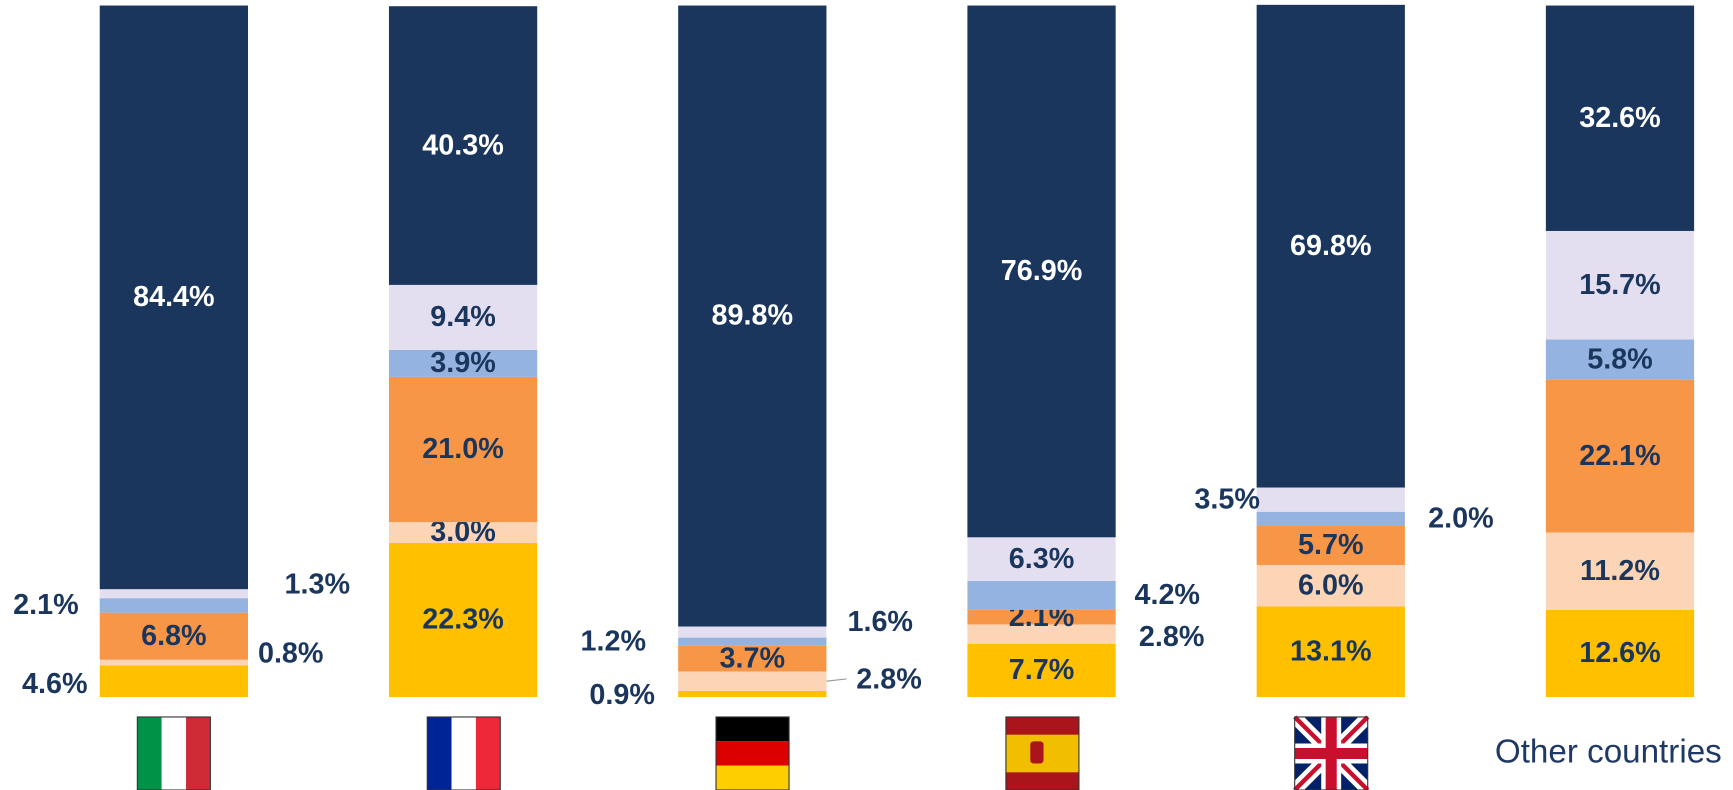 Image resolution: width=1733 pixels, height=790 pixels. I want to click on leader-line, so click(836, 680).